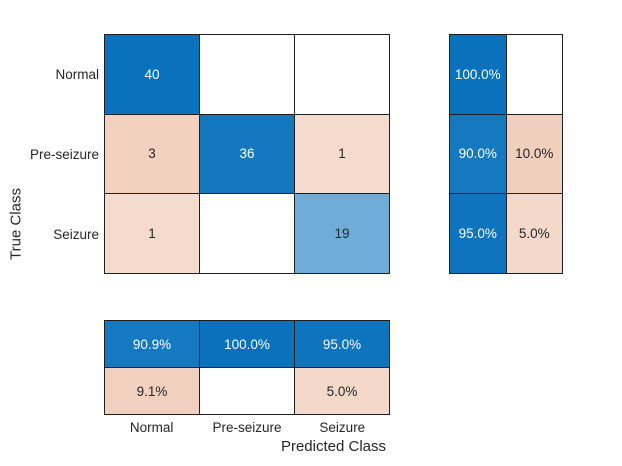  I want to click on y-axis-tick-labels: Normal Pre-seizure Seizure, so click(49, 154).